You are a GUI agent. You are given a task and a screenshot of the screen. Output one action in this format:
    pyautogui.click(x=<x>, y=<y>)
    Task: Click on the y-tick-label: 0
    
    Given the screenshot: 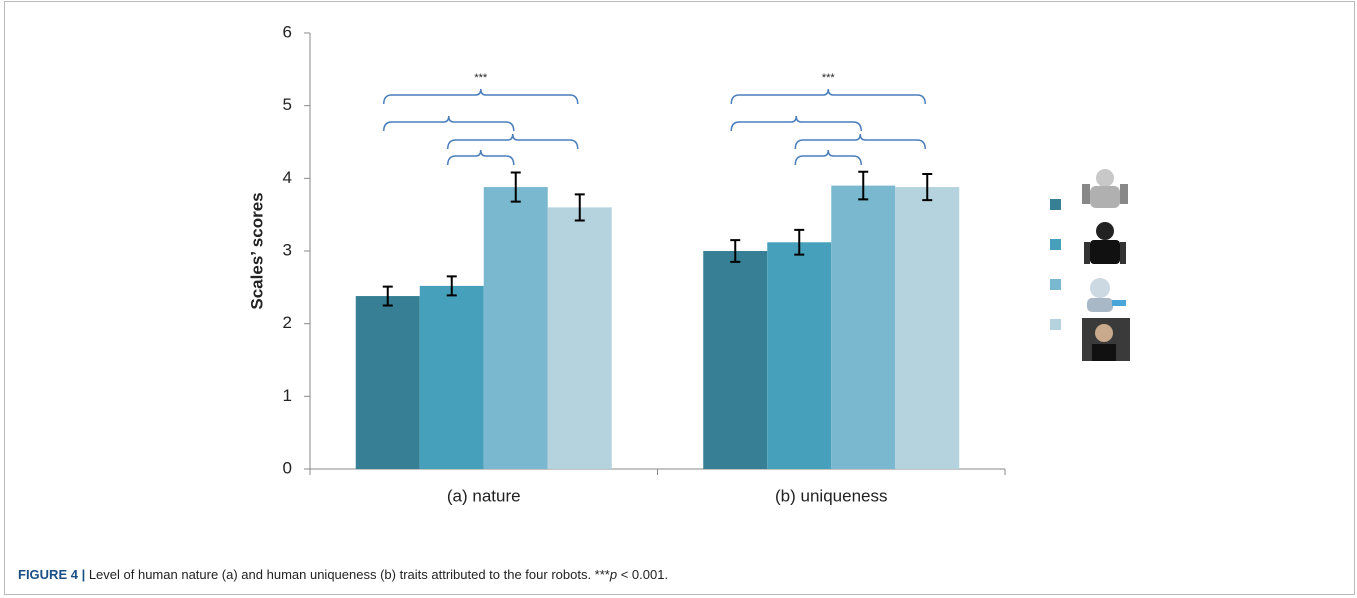 What is the action you would take?
    pyautogui.click(x=287, y=467)
    